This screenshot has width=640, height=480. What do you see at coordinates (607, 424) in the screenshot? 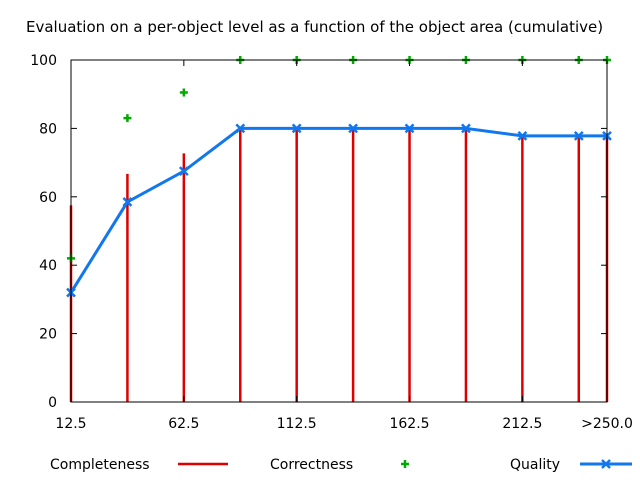
I see `x-tick-label: >250.0` at bounding box center [607, 424].